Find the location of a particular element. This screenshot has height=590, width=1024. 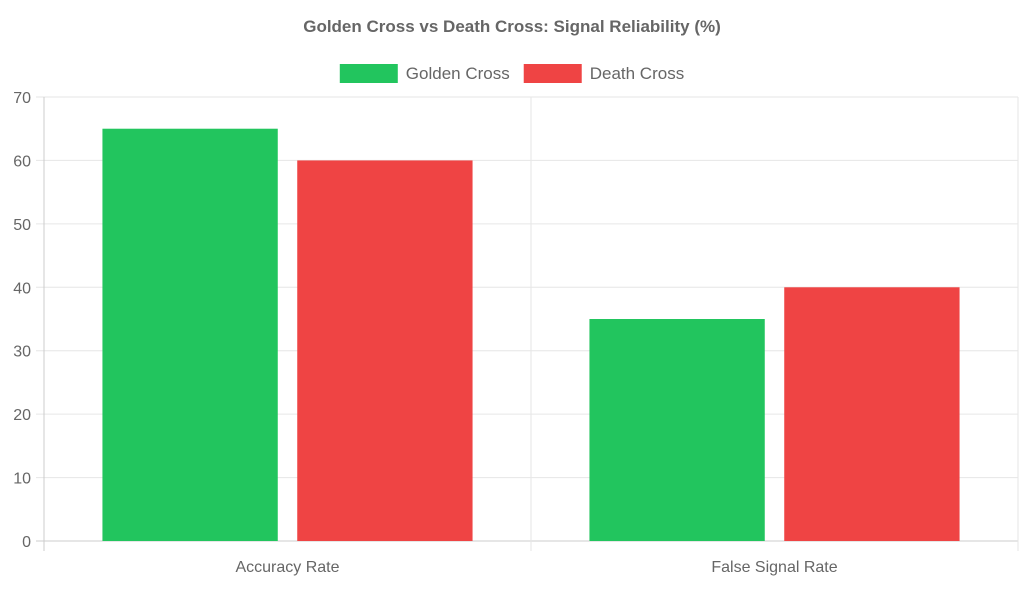

y-tick-label: 50 is located at coordinates (22, 225).